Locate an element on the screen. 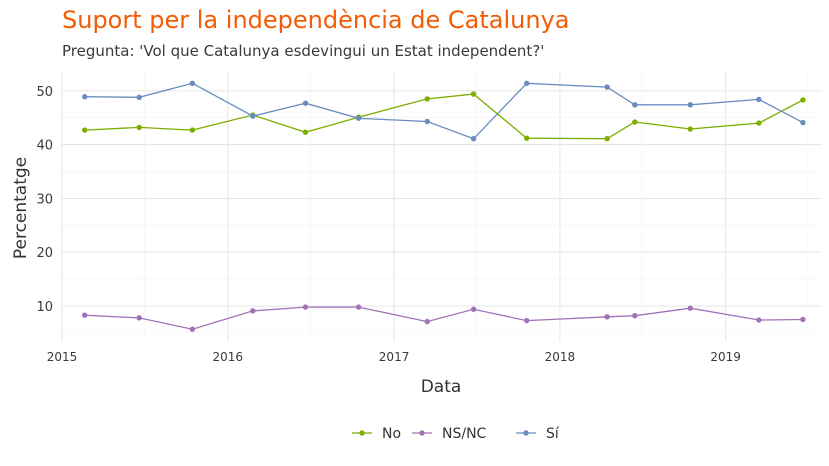  series-NS/NC is located at coordinates (444, 318).